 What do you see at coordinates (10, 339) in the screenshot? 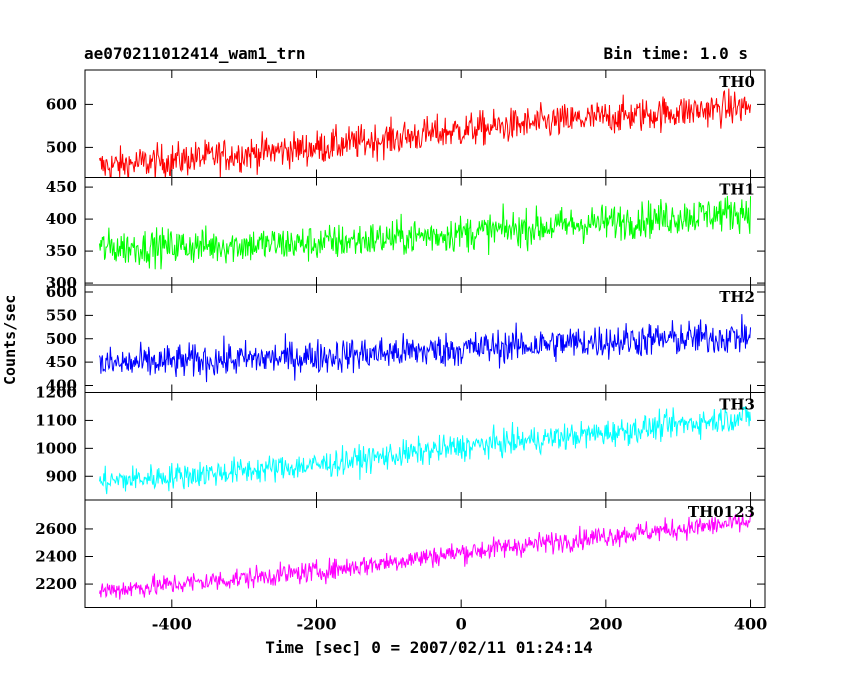
I see `y-axis-label: Counts/sec` at bounding box center [10, 339].